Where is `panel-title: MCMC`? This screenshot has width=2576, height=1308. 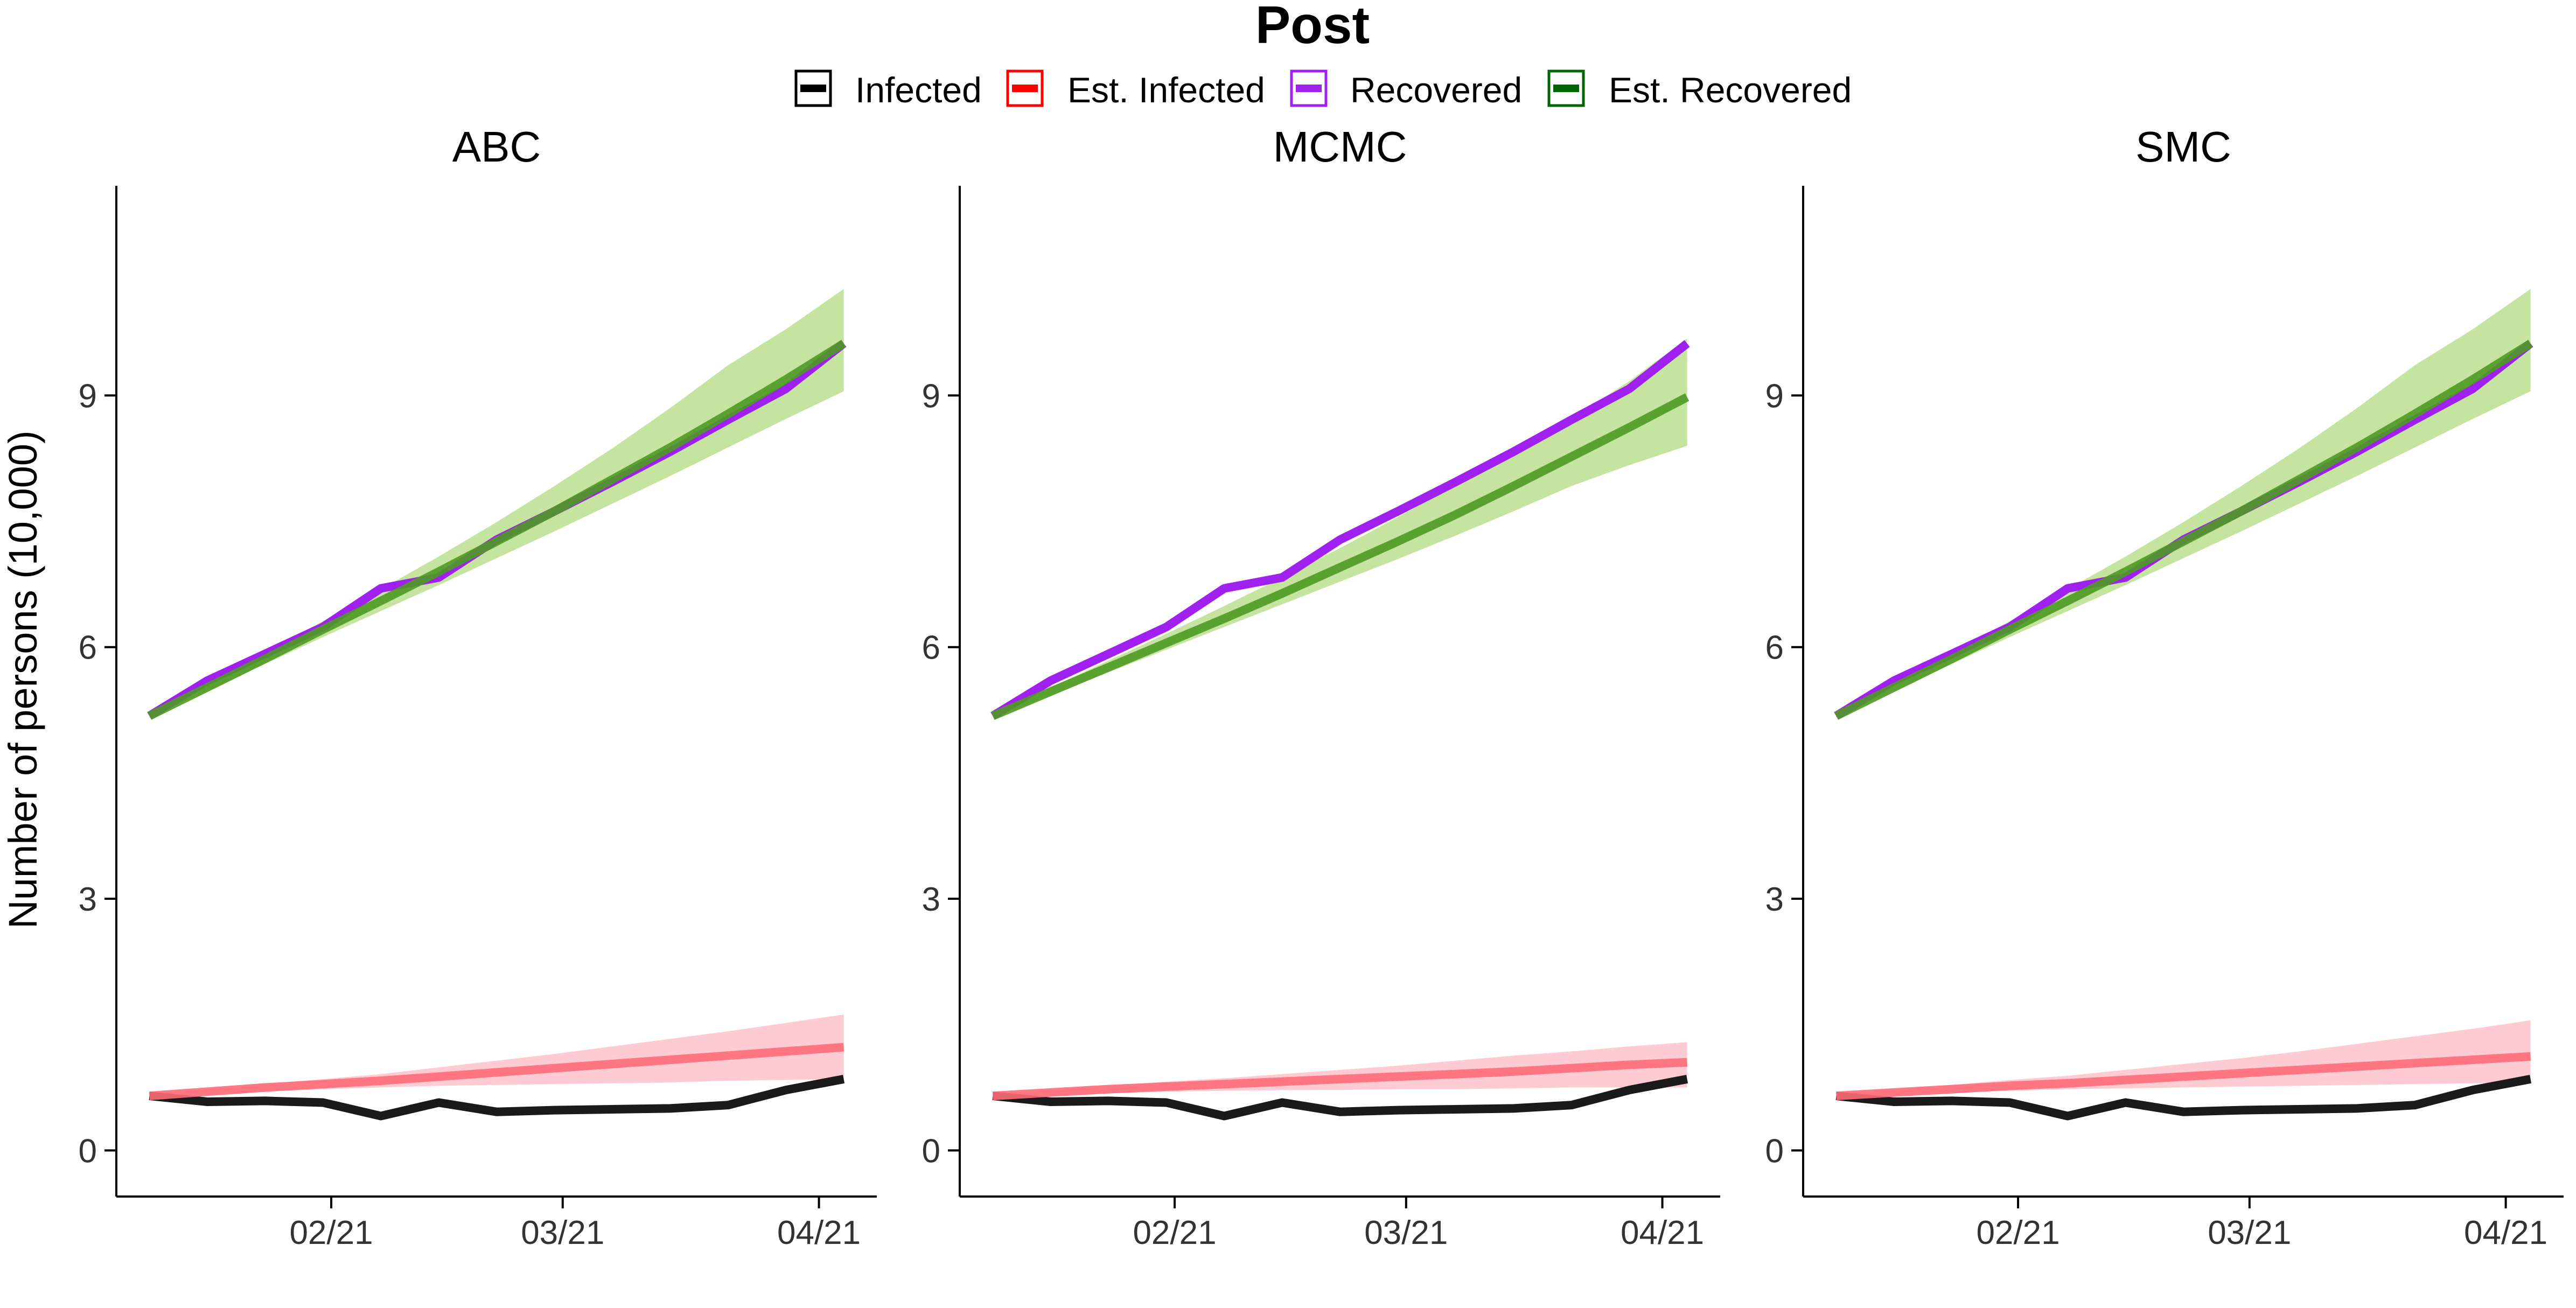 panel-title: MCMC is located at coordinates (1340, 147).